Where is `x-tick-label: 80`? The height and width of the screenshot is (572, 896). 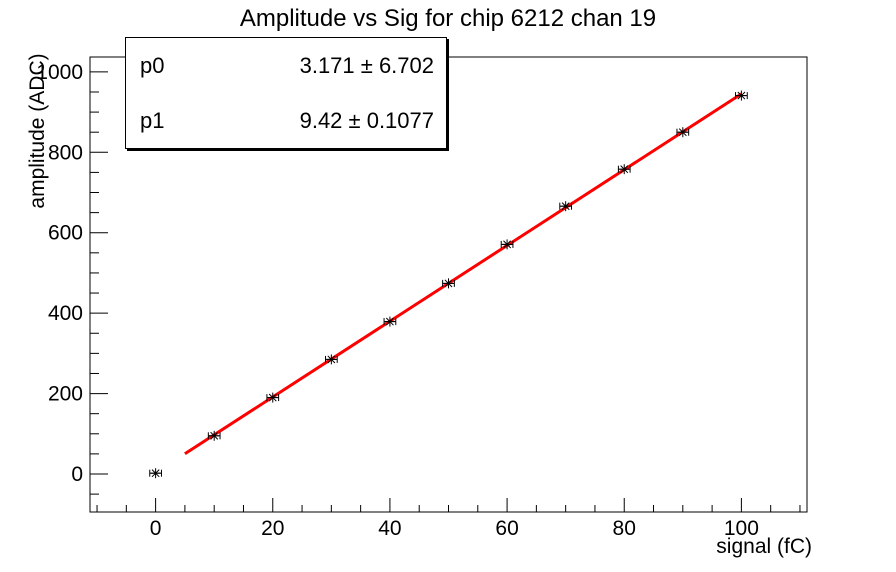 x-tick-label: 80 is located at coordinates (624, 528).